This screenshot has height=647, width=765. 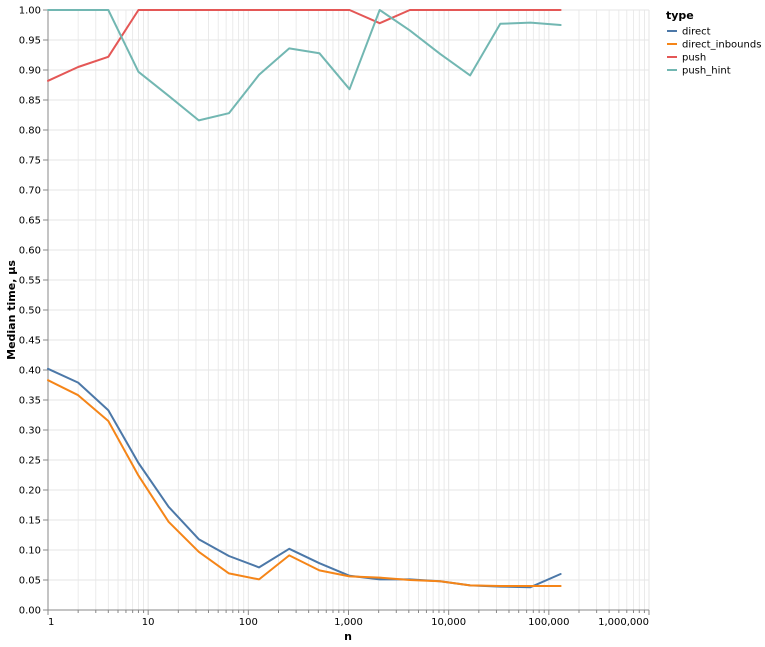 I want to click on y-tick-label: 0.40, so click(x=30, y=371).